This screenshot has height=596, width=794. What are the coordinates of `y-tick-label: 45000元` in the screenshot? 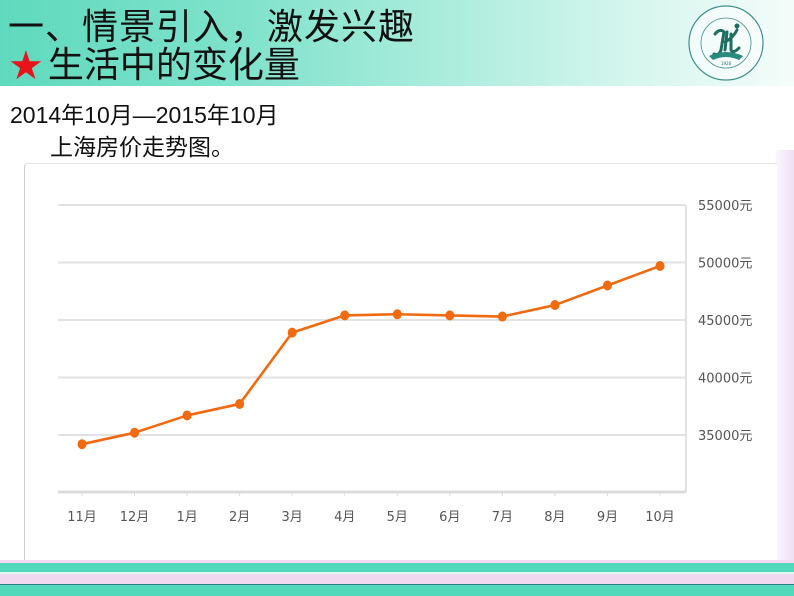 It's located at (725, 321).